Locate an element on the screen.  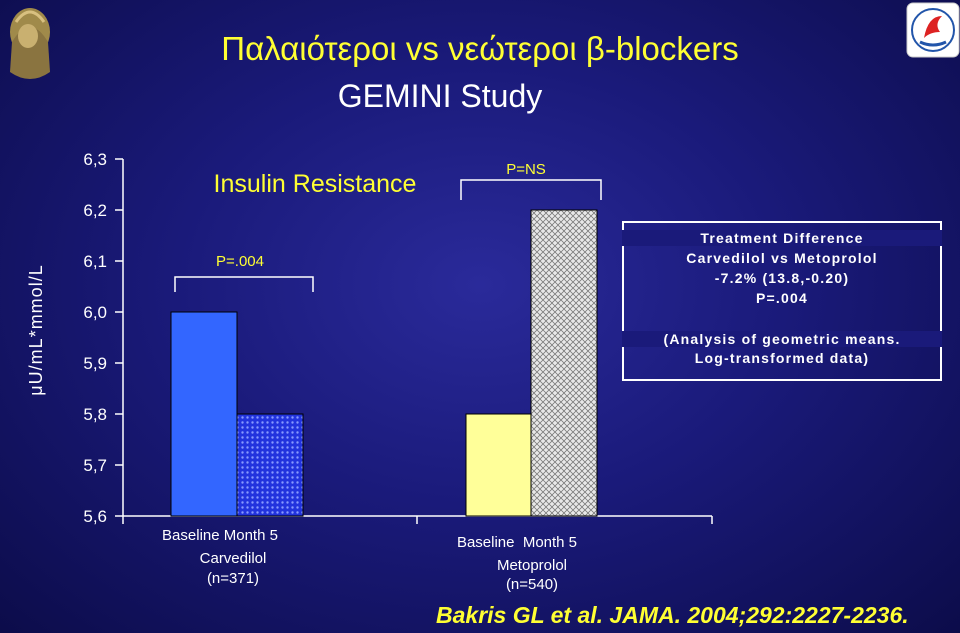
group2-label-line2: Metoprolol is located at coordinates (532, 565).